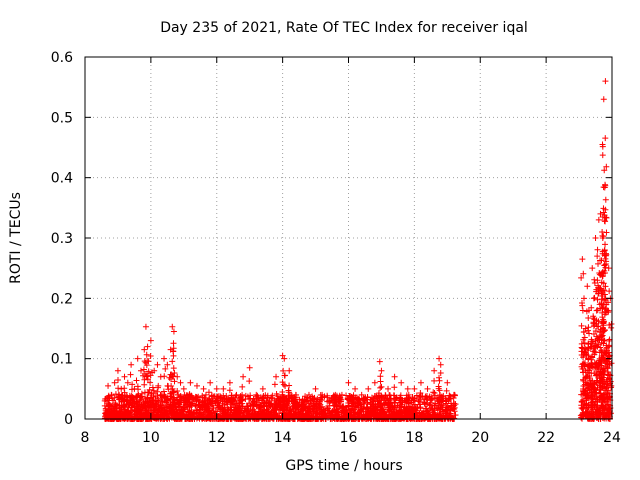 This screenshot has width=640, height=480. Describe the element at coordinates (62, 239) in the screenshot. I see `y-tick-label: 0.3` at that location.